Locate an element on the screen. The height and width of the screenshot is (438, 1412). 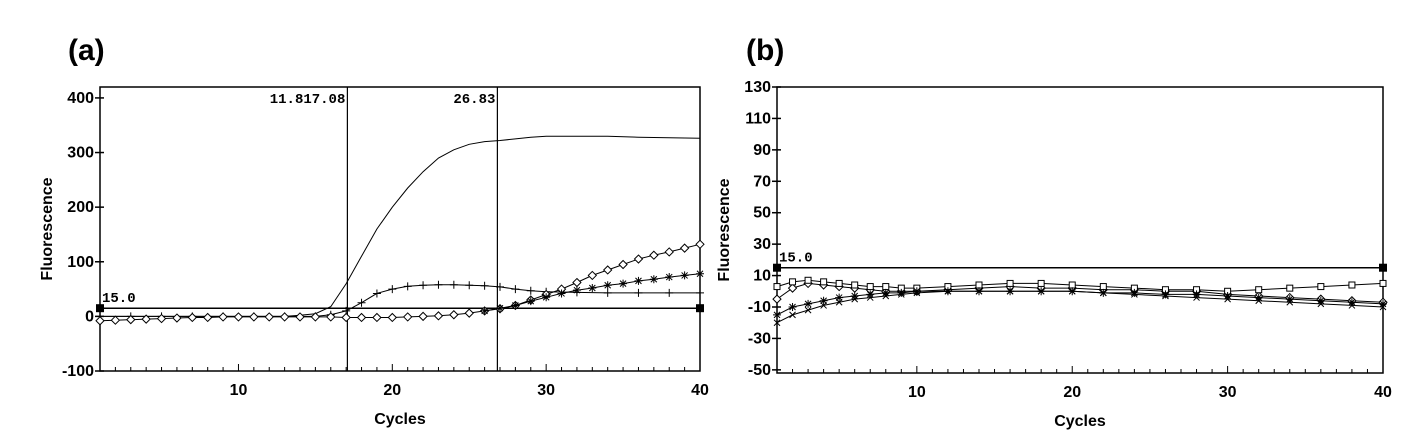
panel-b-y-tick-label: 10 is located at coordinates (762, 276).